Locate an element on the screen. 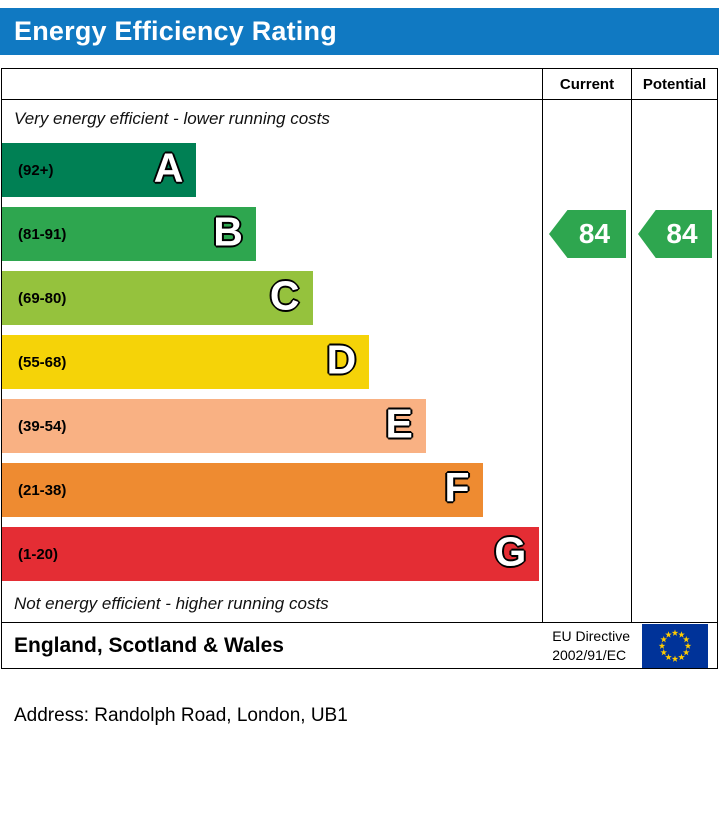 Image resolution: width=719 pixels, height=813 pixels. band-row-d: (55-68) D is located at coordinates (272, 362).